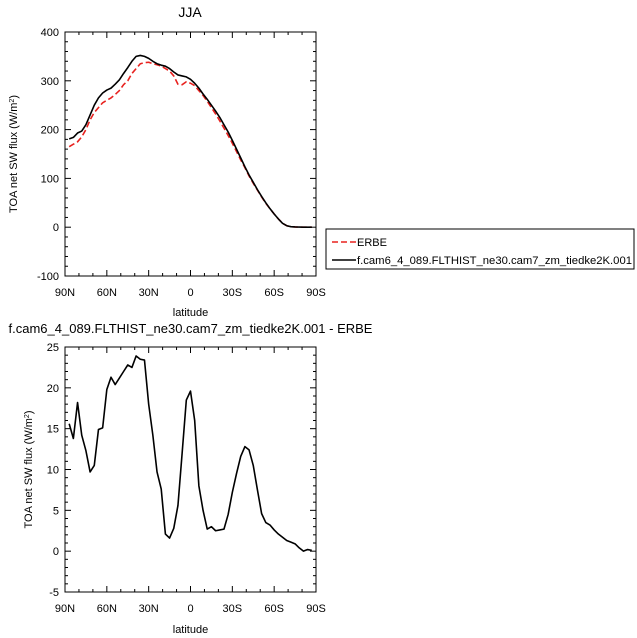  Describe the element at coordinates (316, 293) in the screenshot. I see `top-x-tick-label: 90S` at that location.